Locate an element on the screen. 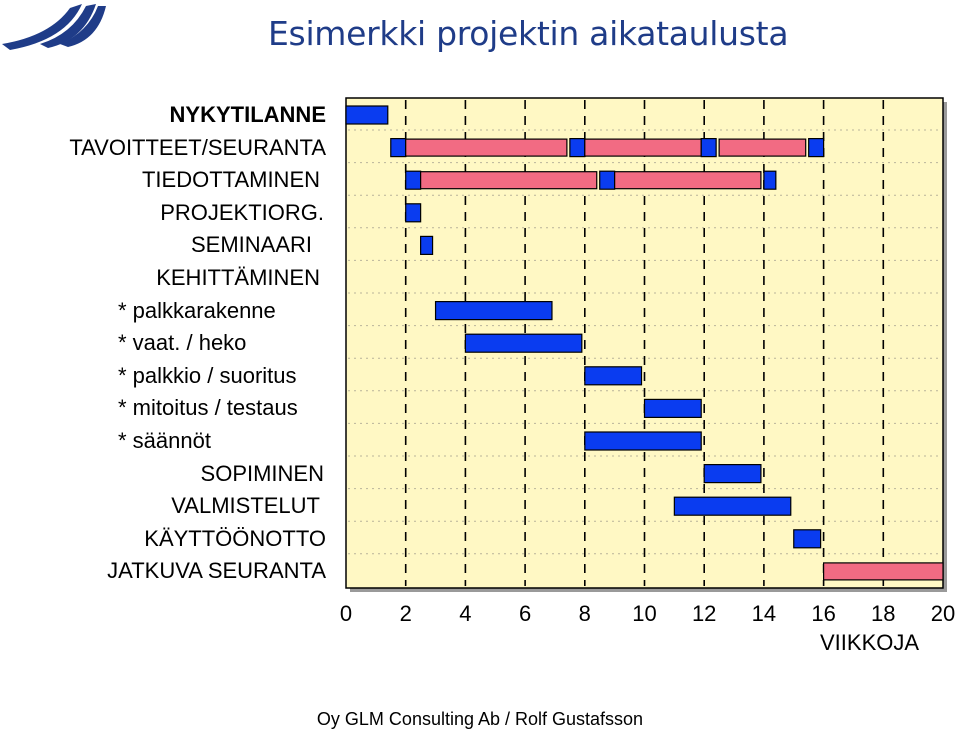 The width and height of the screenshot is (960, 731). row-label: * palkkio / suoritus is located at coordinates (207, 375).